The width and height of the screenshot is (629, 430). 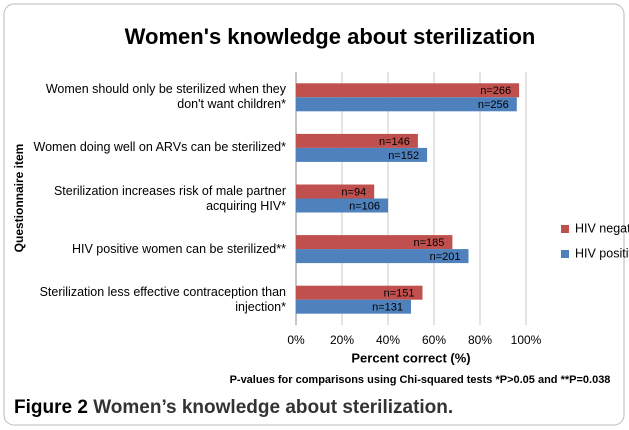 What do you see at coordinates (445, 257) in the screenshot?
I see `bar-label: n=201` at bounding box center [445, 257].